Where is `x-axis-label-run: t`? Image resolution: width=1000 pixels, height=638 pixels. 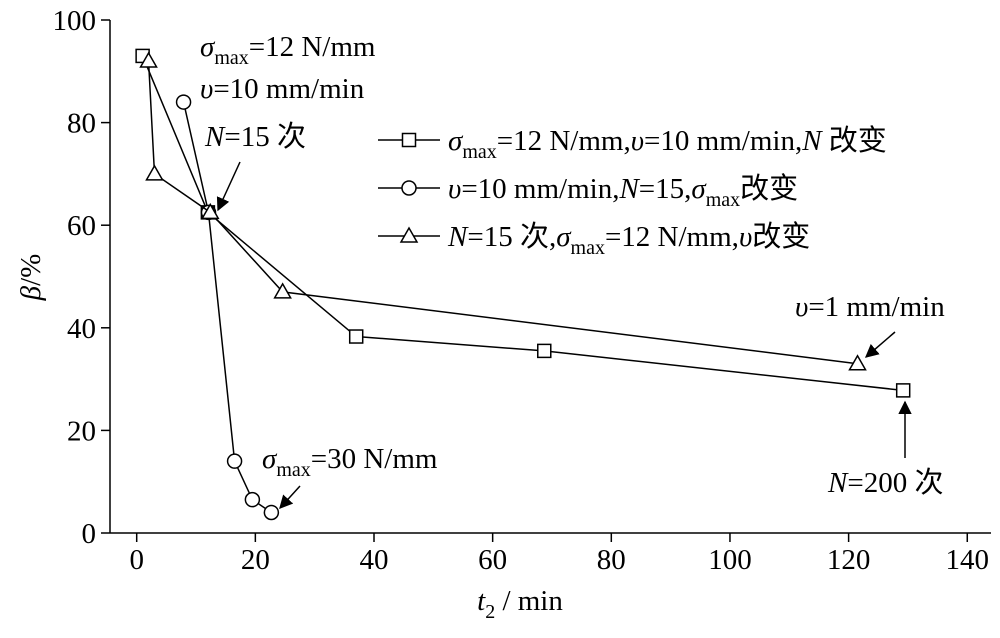 x-axis-label-run: t is located at coordinates (481, 601).